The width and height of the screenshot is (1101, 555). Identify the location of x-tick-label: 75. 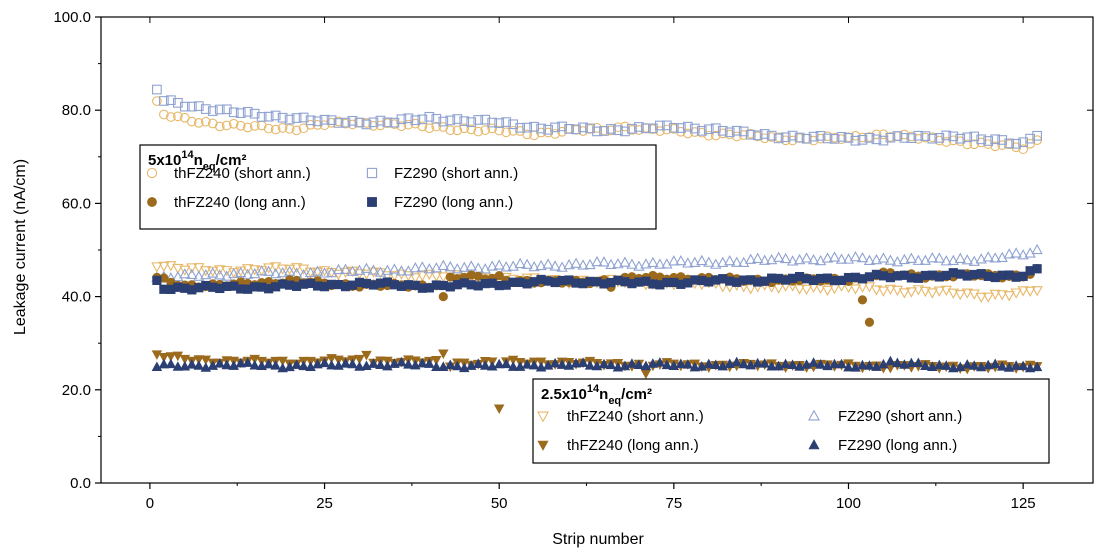
(674, 503).